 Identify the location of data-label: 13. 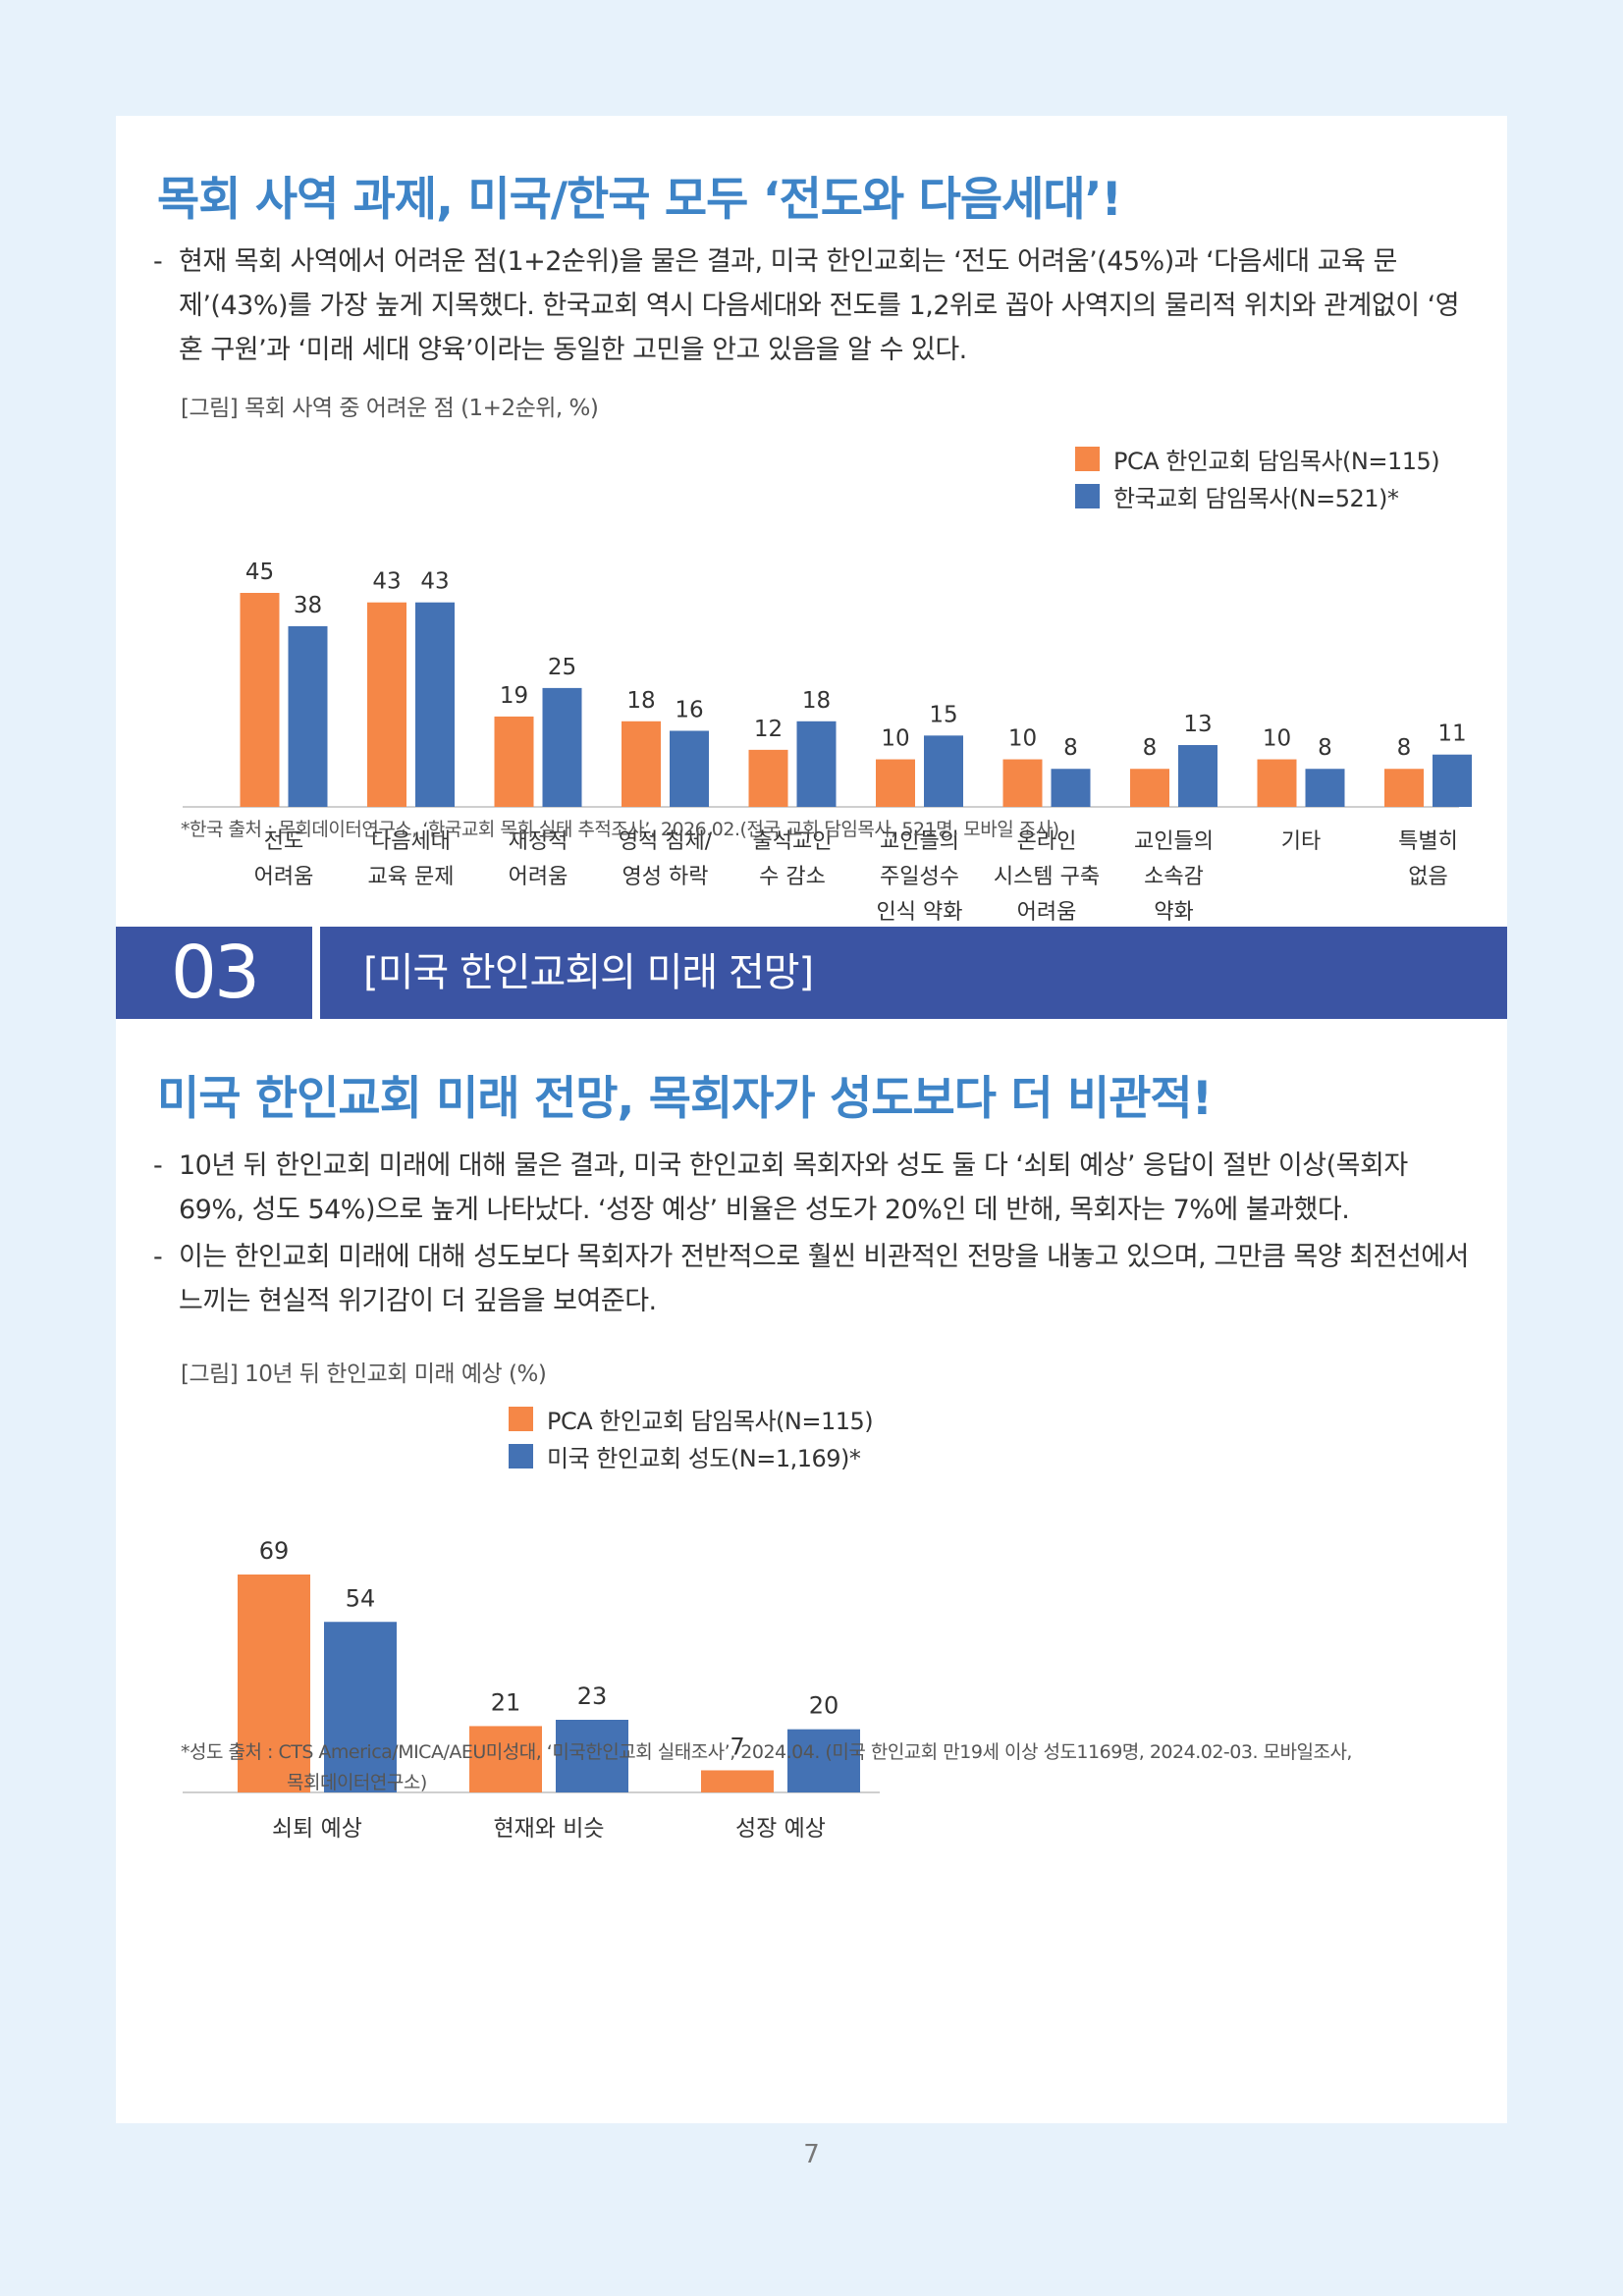
(1197, 725).